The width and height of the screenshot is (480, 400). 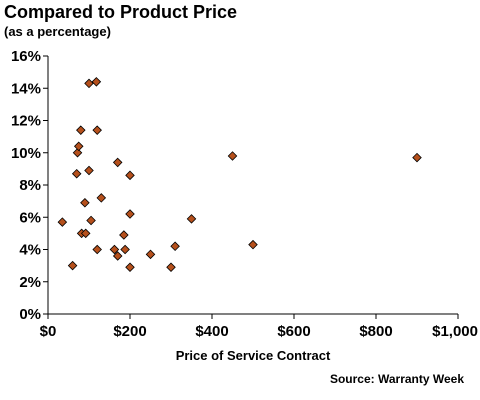 I want to click on x-tick-label: $0, so click(x=48, y=331).